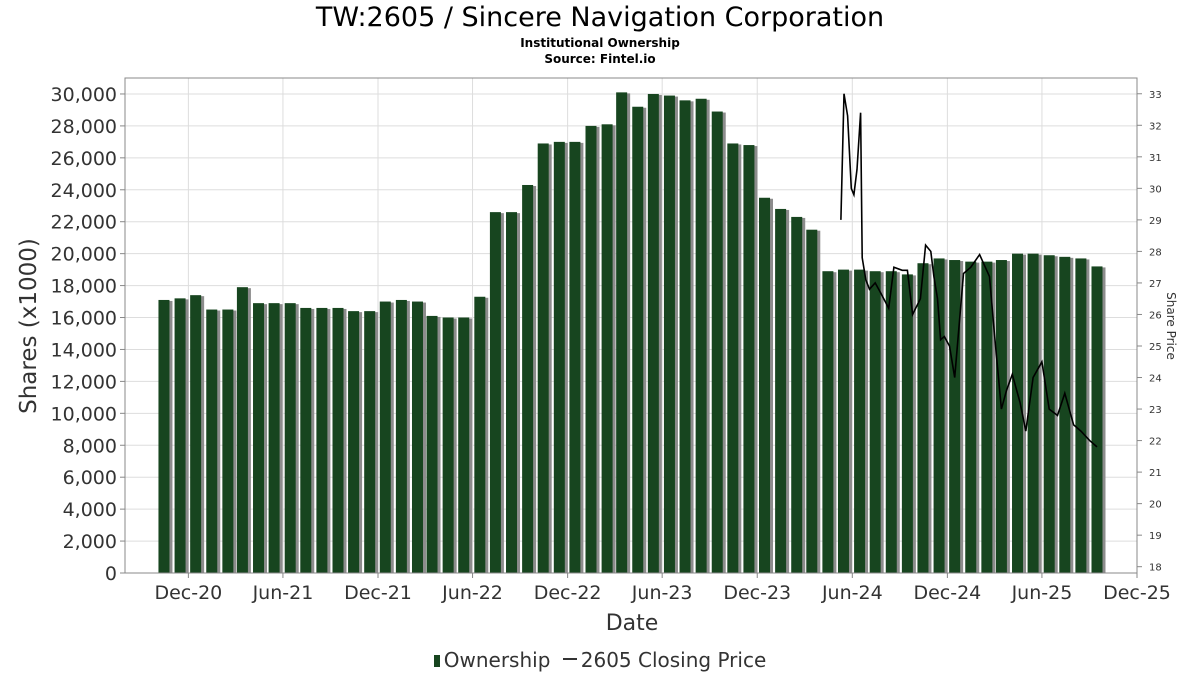 The height and width of the screenshot is (675, 1200). What do you see at coordinates (568, 593) in the screenshot?
I see `x-tick-label: Dec-22` at bounding box center [568, 593].